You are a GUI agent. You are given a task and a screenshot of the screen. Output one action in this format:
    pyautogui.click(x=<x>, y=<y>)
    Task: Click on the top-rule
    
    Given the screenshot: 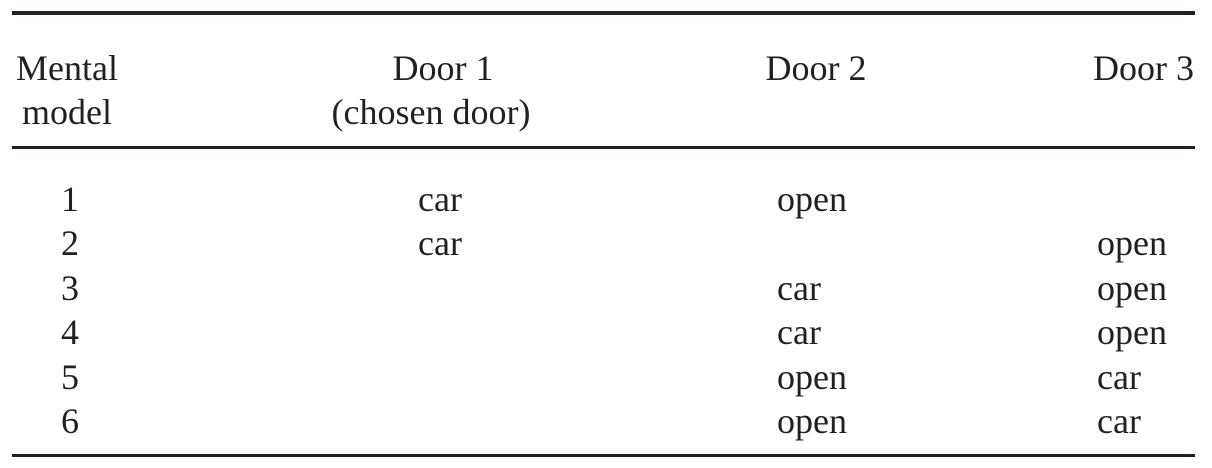 What is the action you would take?
    pyautogui.click(x=603, y=13)
    